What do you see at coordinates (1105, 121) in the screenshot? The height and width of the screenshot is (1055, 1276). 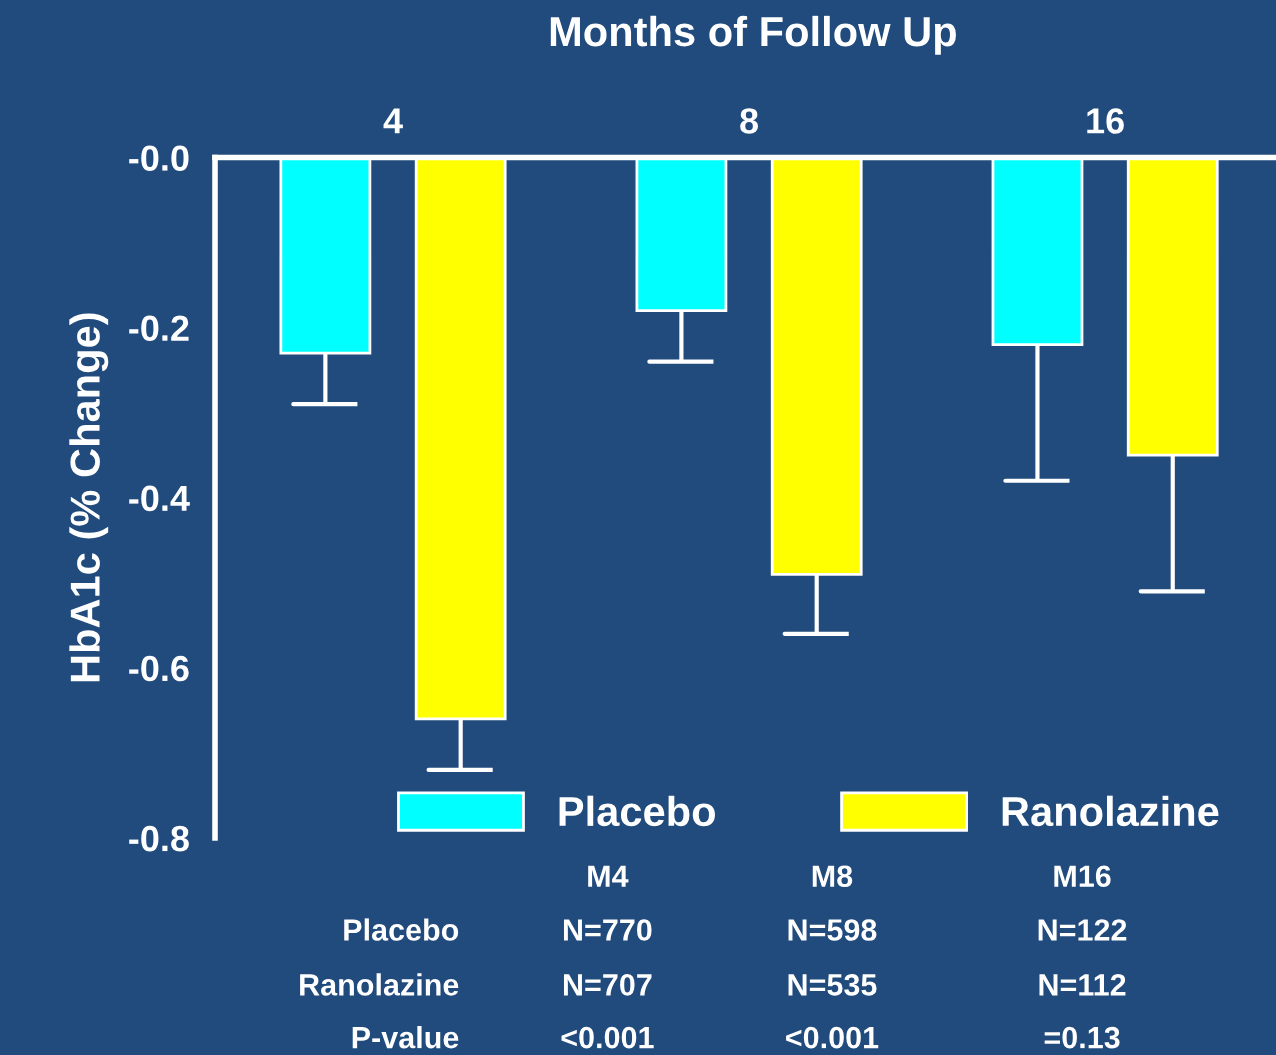 I see `x-tick-label: 16` at bounding box center [1105, 121].